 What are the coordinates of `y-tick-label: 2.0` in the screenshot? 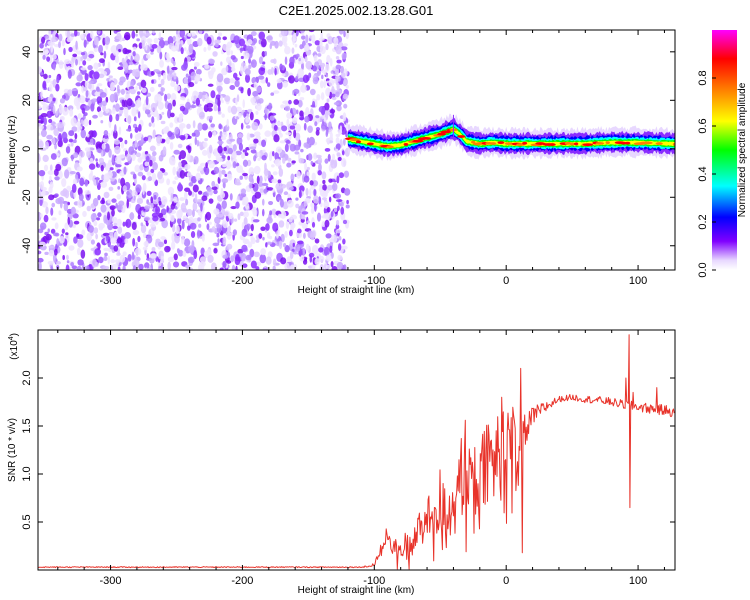 It's located at (27, 377).